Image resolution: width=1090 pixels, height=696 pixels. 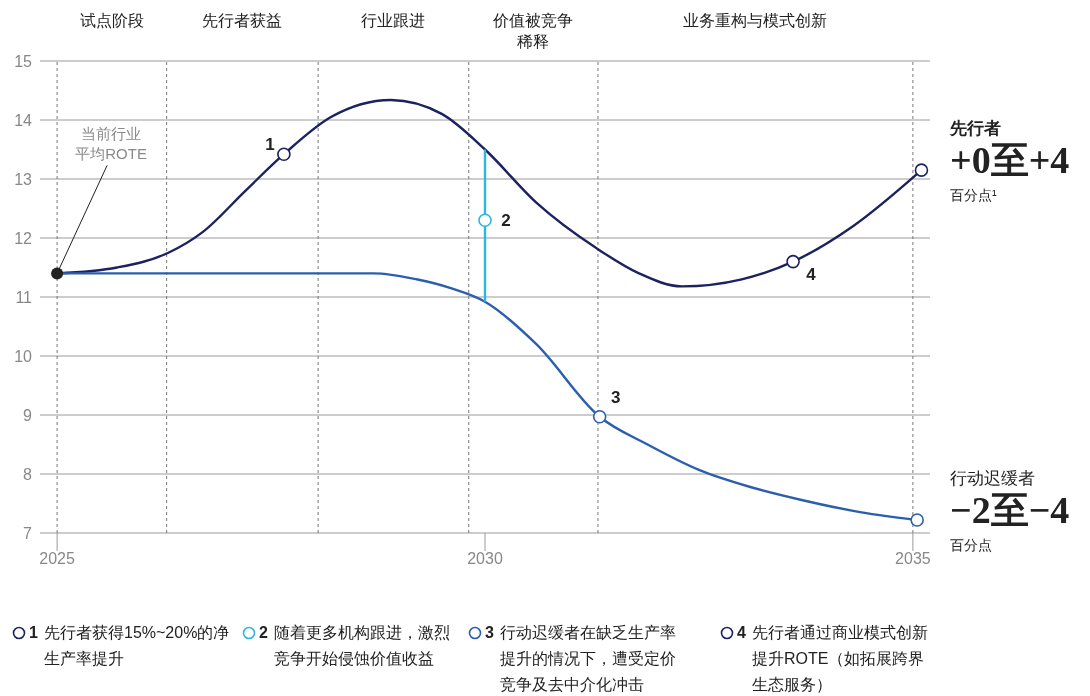 What do you see at coordinates (23, 356) in the screenshot?
I see `y-tick-label: 10` at bounding box center [23, 356].